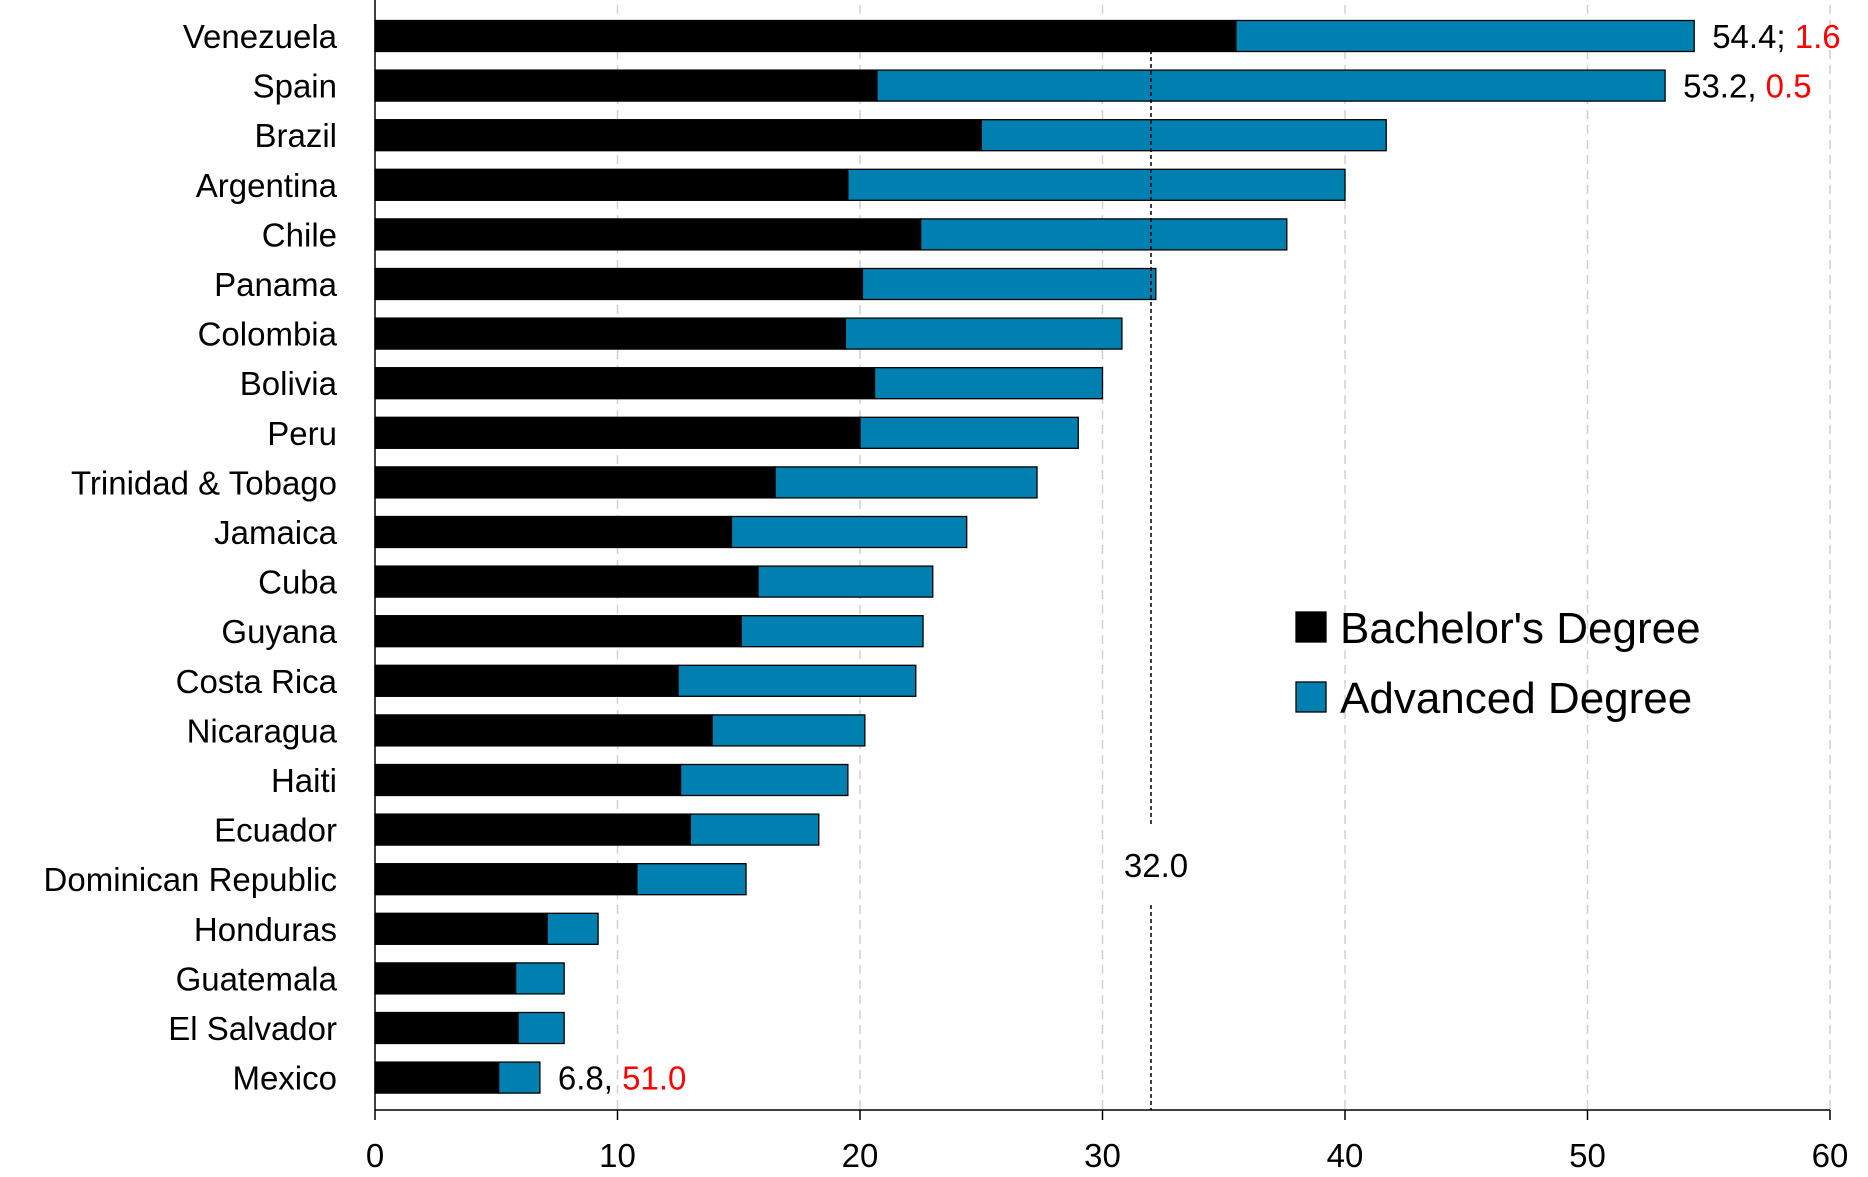 Image resolution: width=1868 pixels, height=1177 pixels. I want to click on bar-advanced-colombia, so click(983, 333).